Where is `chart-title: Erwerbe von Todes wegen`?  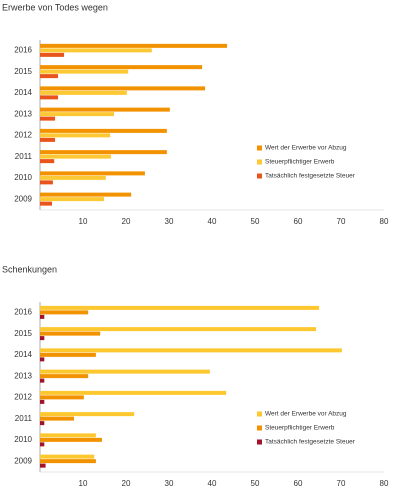 chart-title: Erwerbe von Todes wegen is located at coordinates (55, 7).